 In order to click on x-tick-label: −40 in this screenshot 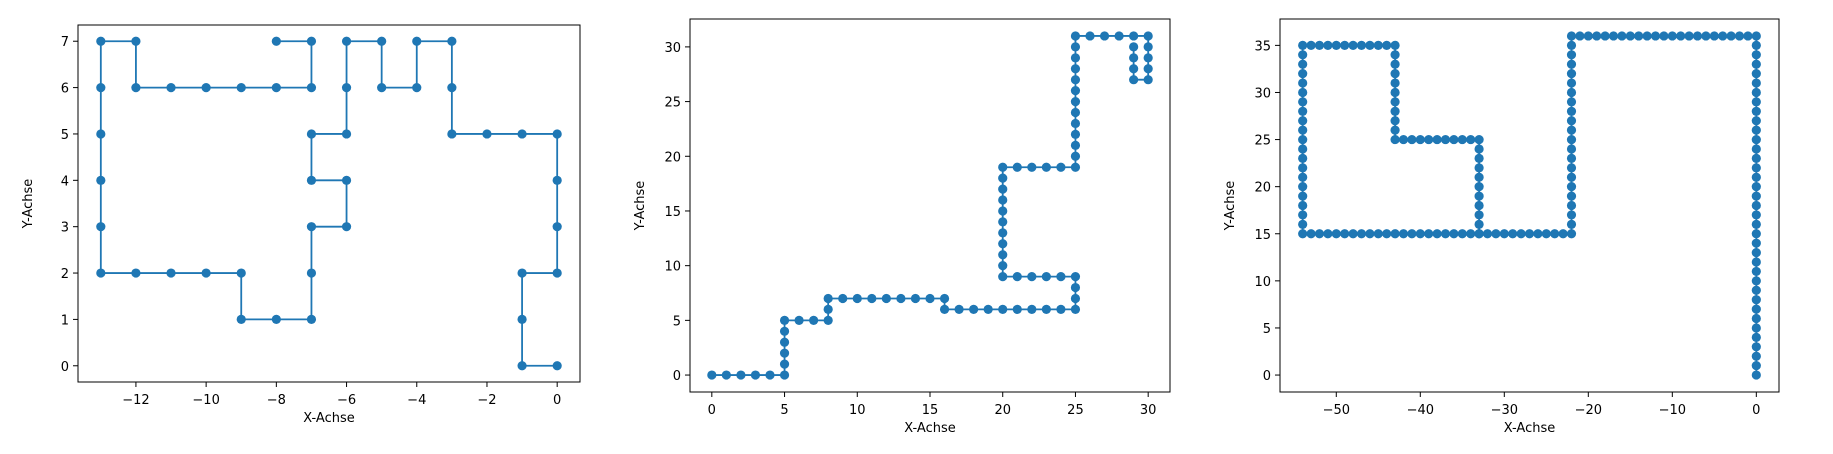, I will do `click(1420, 410)`.